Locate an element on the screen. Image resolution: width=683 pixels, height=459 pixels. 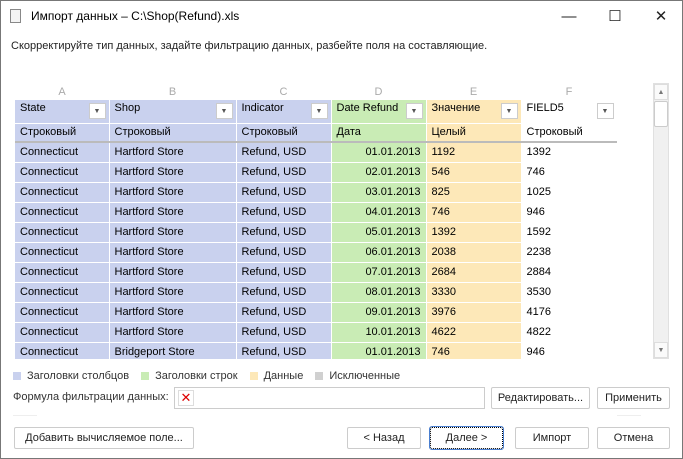
table-cell: 946 is located at coordinates (568, 212).